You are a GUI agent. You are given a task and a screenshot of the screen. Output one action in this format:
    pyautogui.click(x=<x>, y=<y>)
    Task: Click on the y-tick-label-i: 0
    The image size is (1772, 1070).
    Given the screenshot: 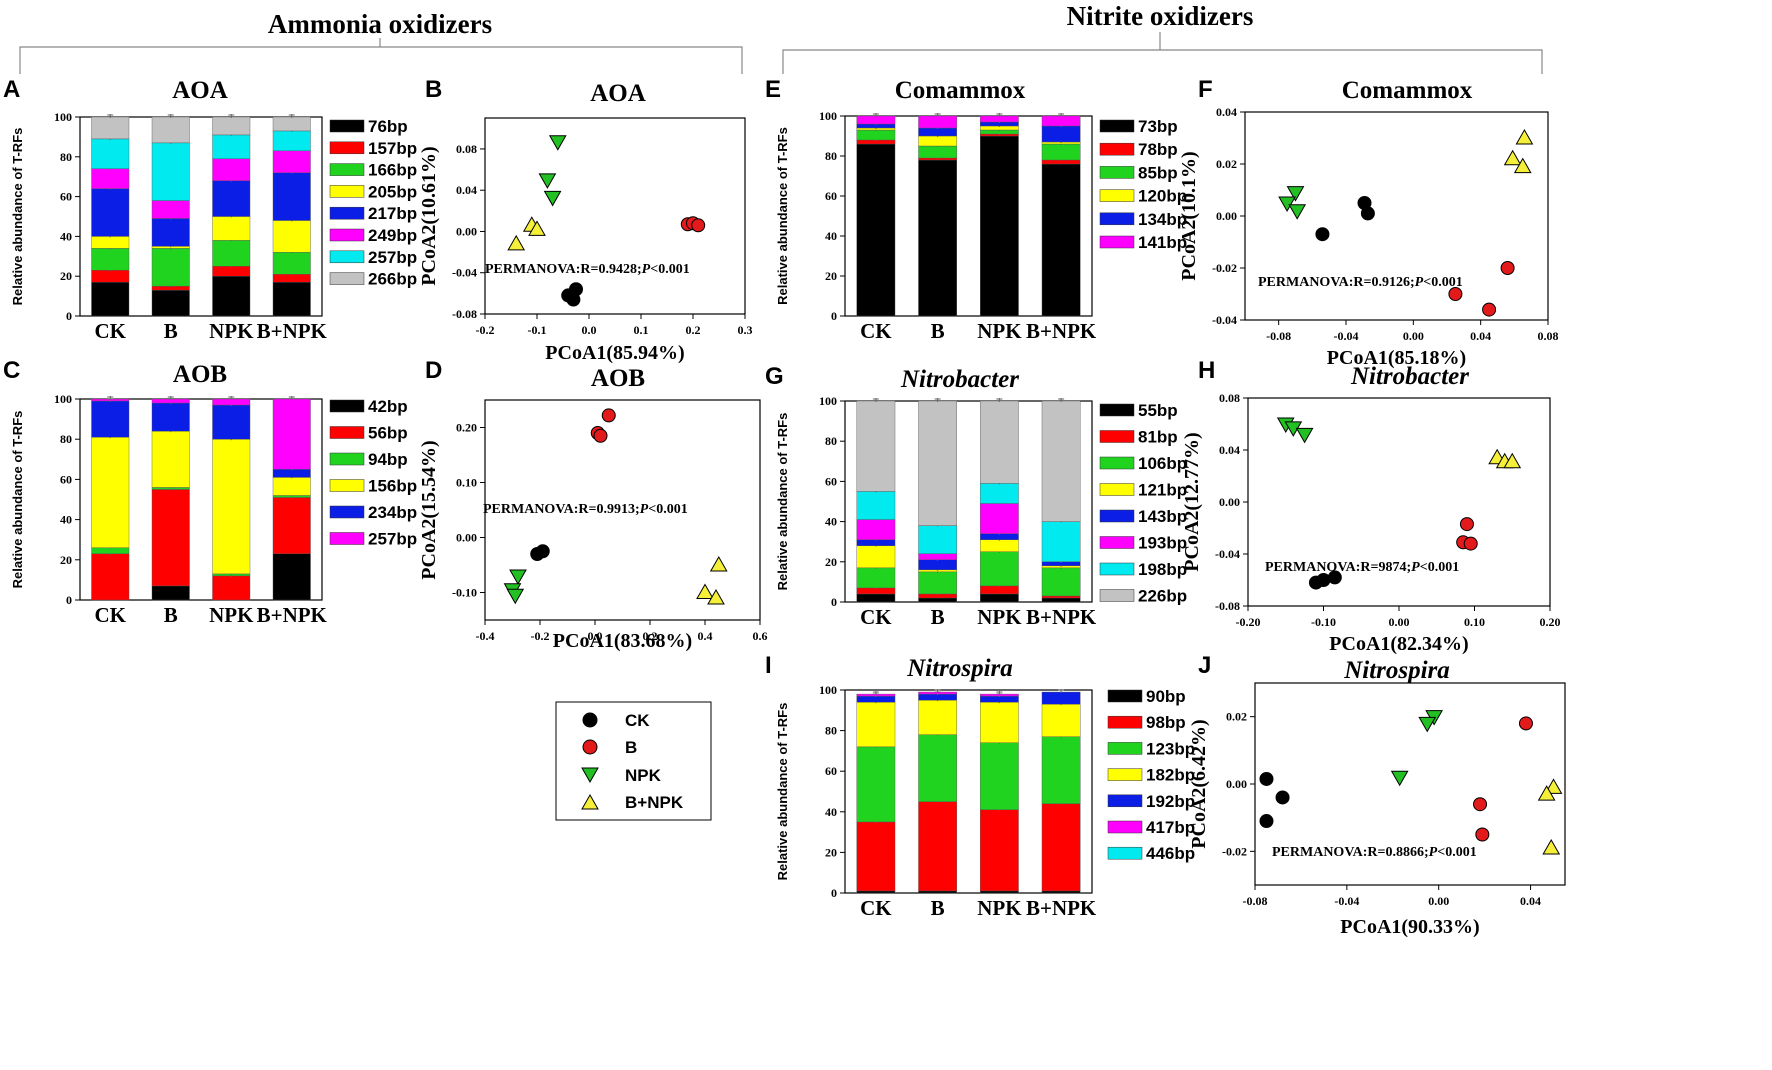 What is the action you would take?
    pyautogui.click(x=834, y=893)
    